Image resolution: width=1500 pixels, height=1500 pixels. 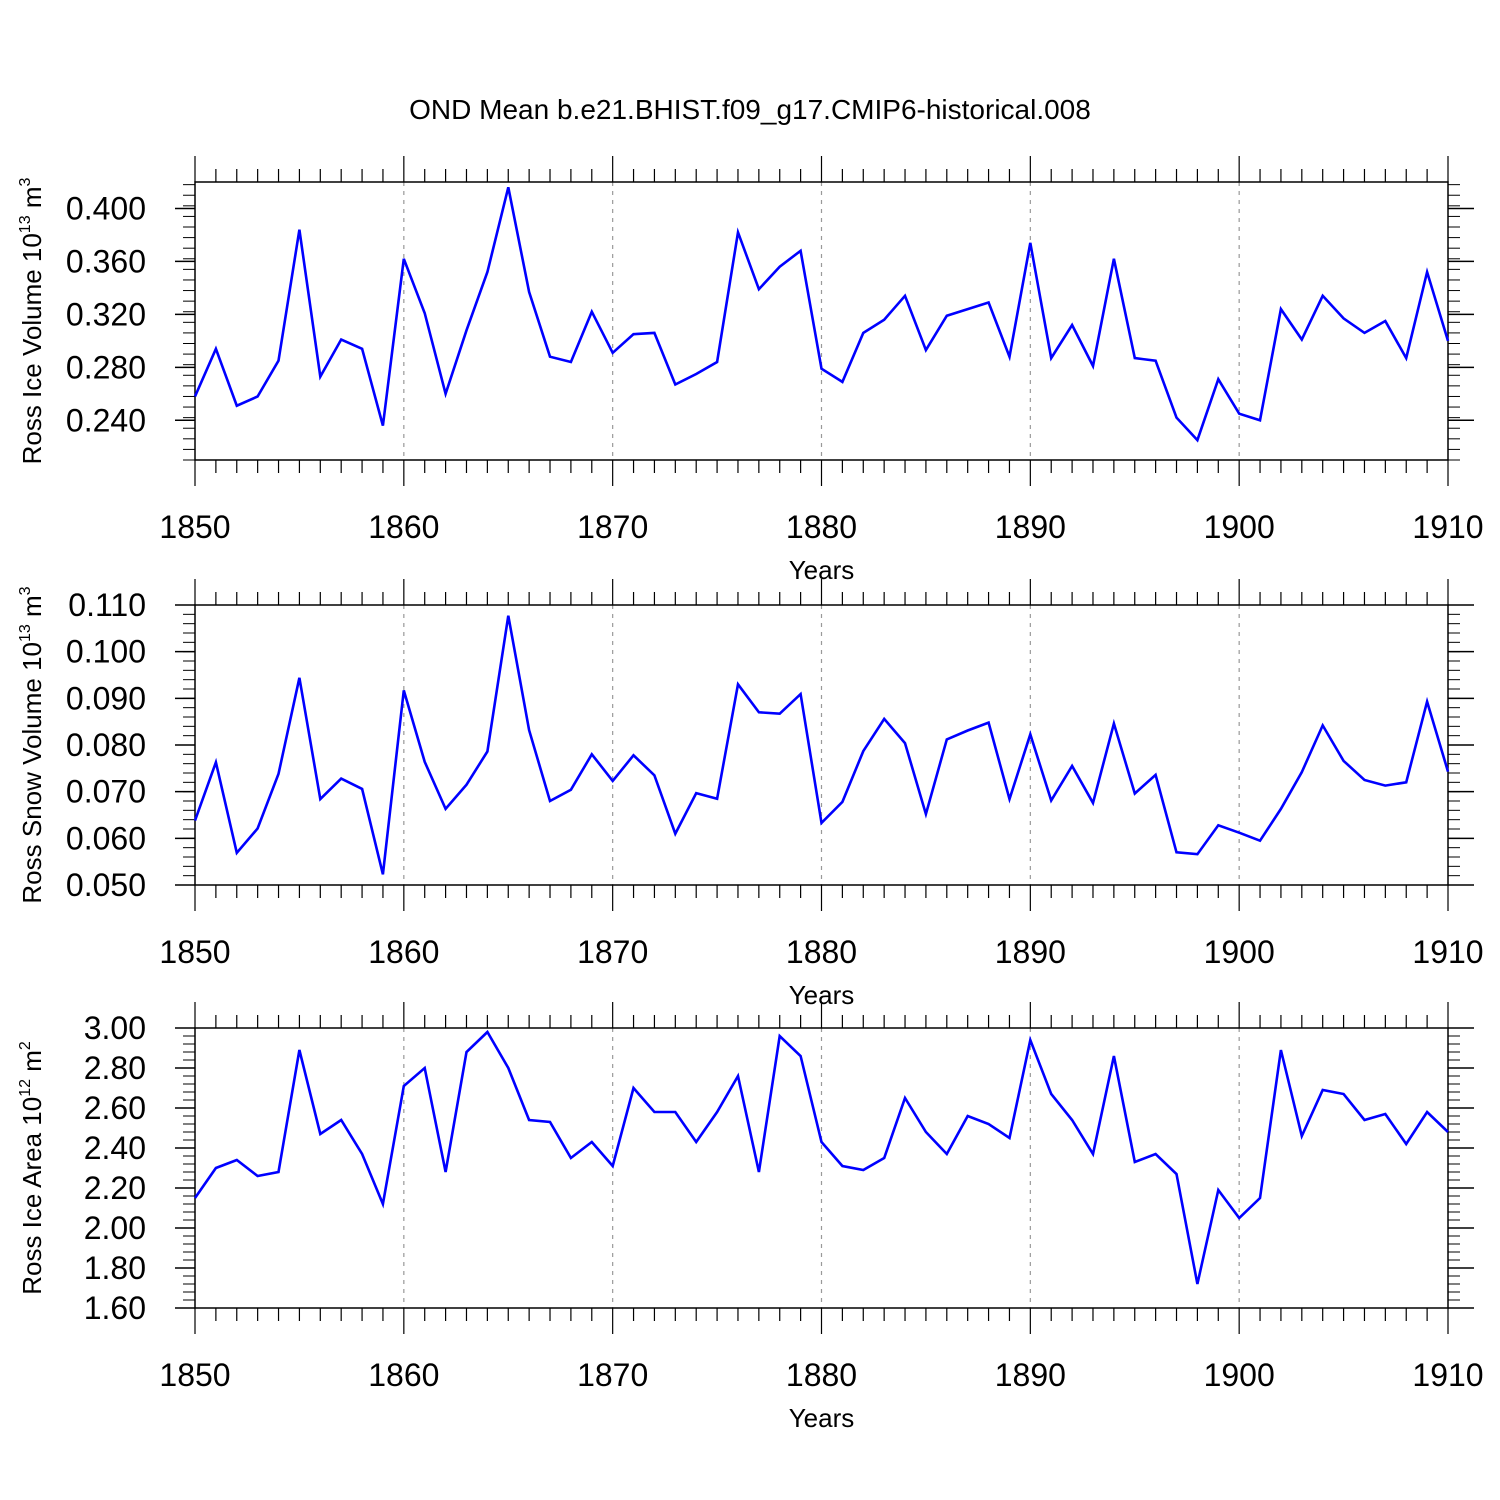 What do you see at coordinates (115, 1188) in the screenshot?
I see `y-tick-label: 2.20` at bounding box center [115, 1188].